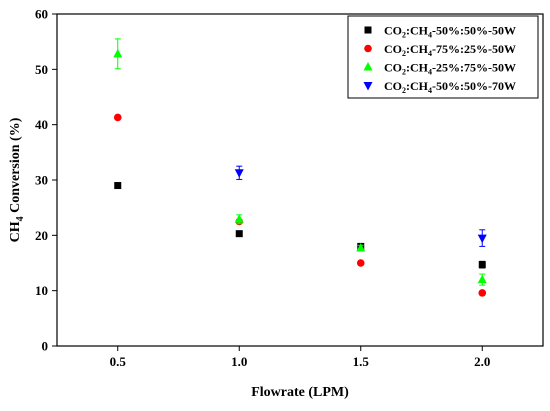  Describe the element at coordinates (41, 69) in the screenshot. I see `y-tick-label: 50` at that location.